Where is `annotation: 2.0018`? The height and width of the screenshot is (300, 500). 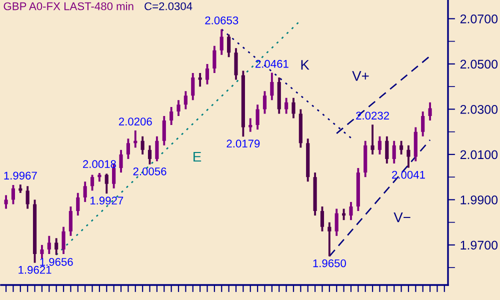
annotation: 2.0018 is located at coordinates (99, 164).